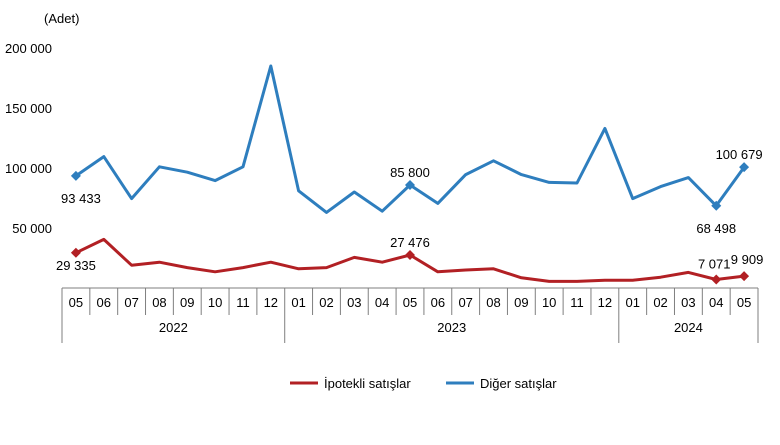 The width and height of the screenshot is (780, 445). I want to click on data-label: 27 476, so click(410, 242).